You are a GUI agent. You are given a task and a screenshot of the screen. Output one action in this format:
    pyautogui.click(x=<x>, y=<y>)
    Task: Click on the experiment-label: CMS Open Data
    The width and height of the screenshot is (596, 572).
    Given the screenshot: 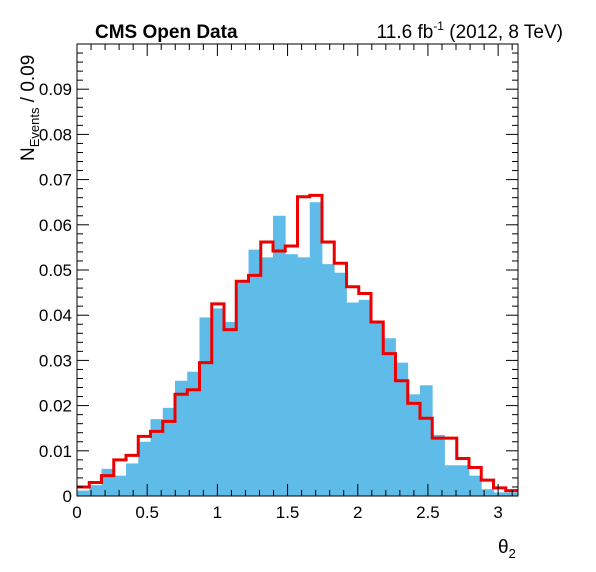 What is the action you would take?
    pyautogui.click(x=166, y=32)
    